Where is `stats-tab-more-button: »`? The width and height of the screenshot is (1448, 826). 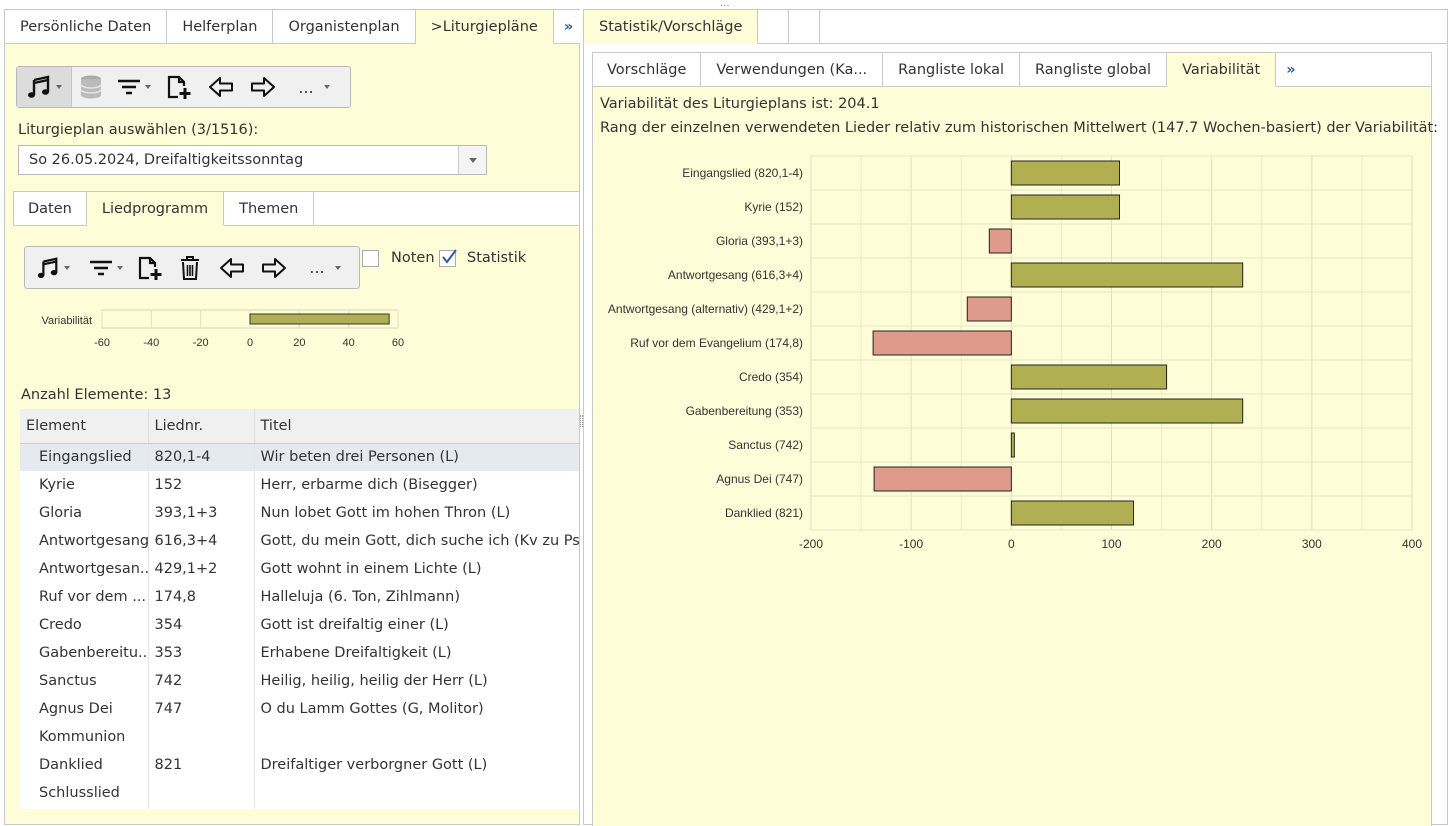 stats-tab-more-button: » is located at coordinates (1291, 69).